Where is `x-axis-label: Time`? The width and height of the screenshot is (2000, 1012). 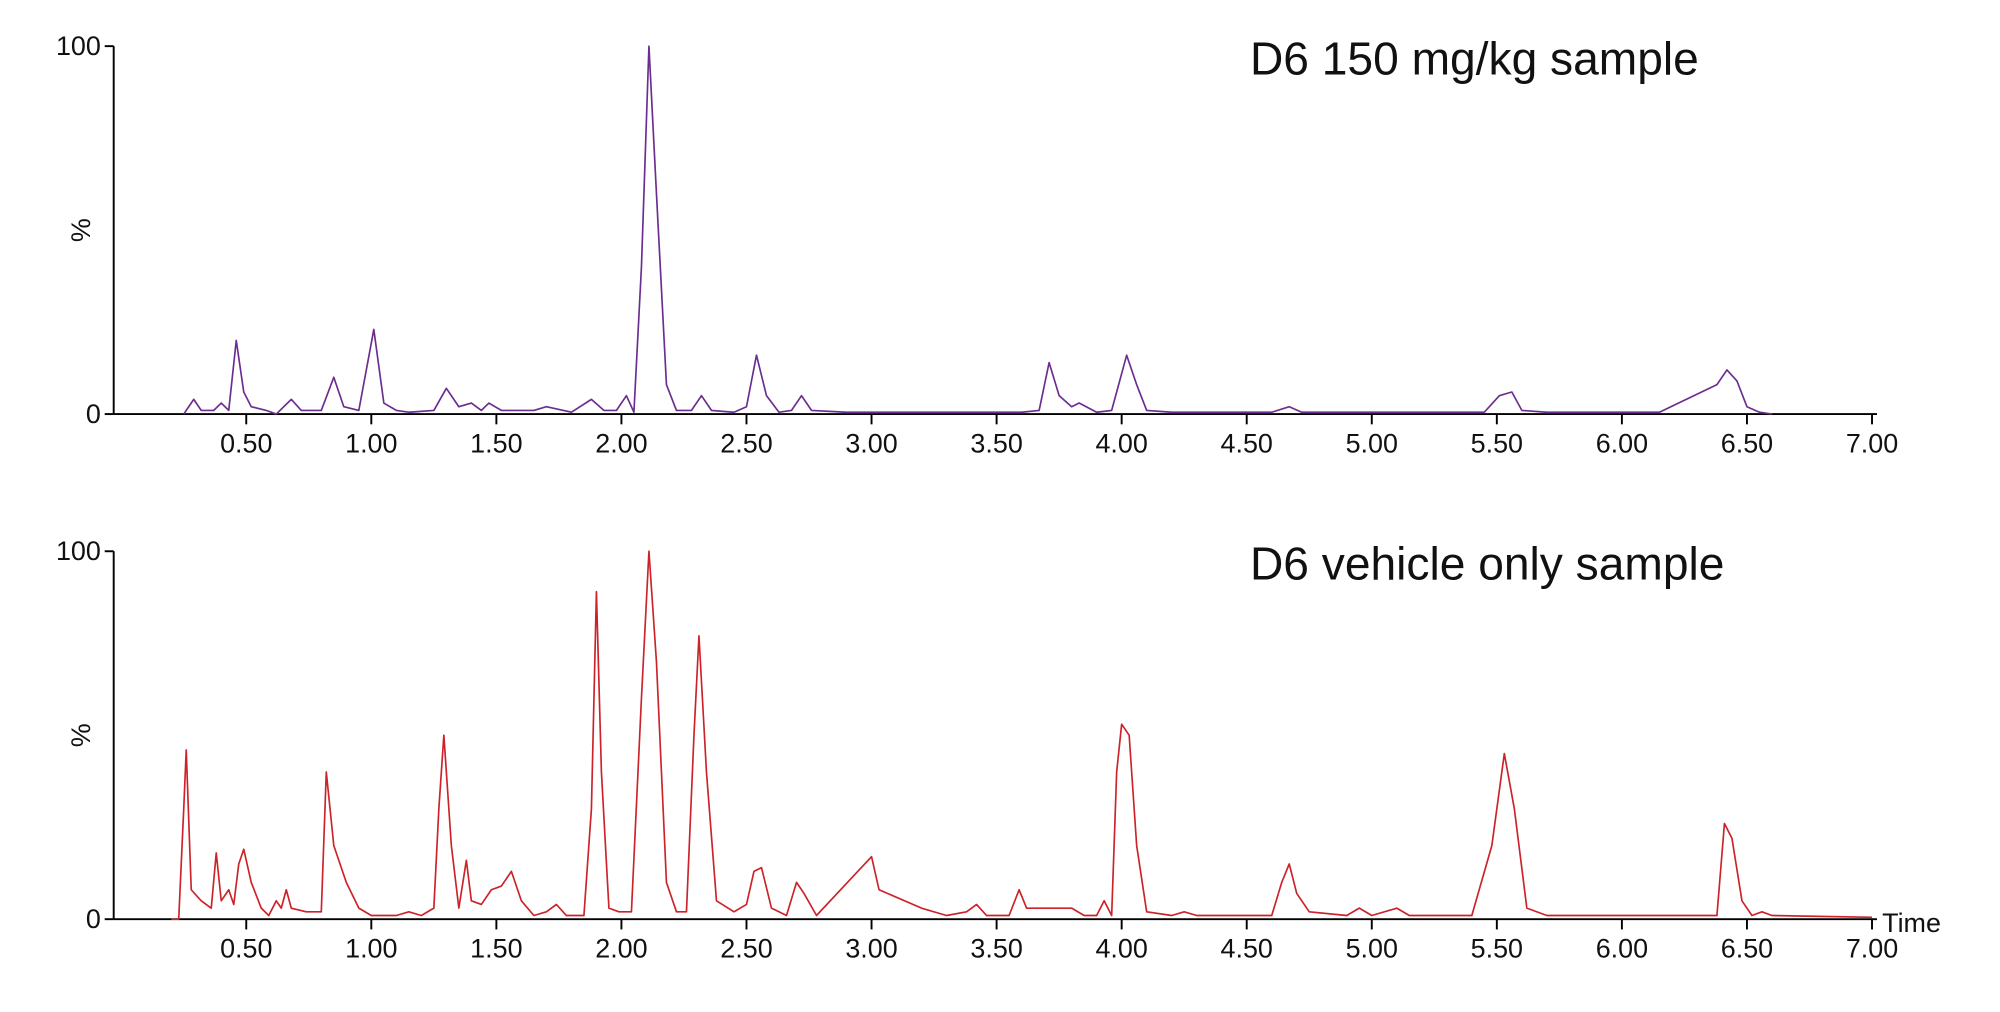
x-axis-label: Time is located at coordinates (1911, 923).